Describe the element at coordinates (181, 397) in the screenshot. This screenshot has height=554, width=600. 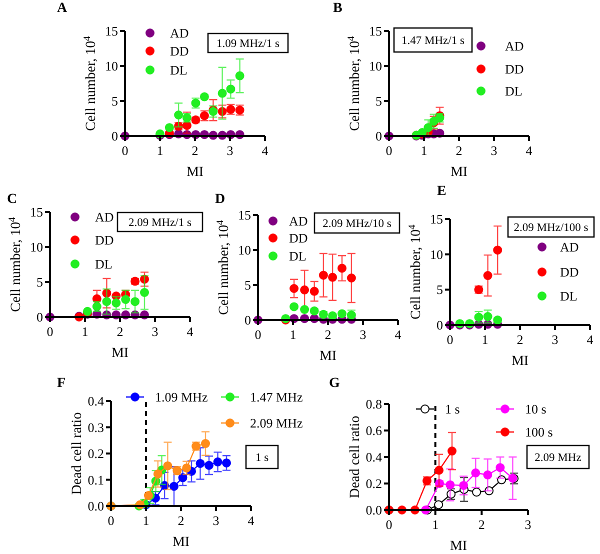
I see `legend-label: 1.09 MHz` at that location.